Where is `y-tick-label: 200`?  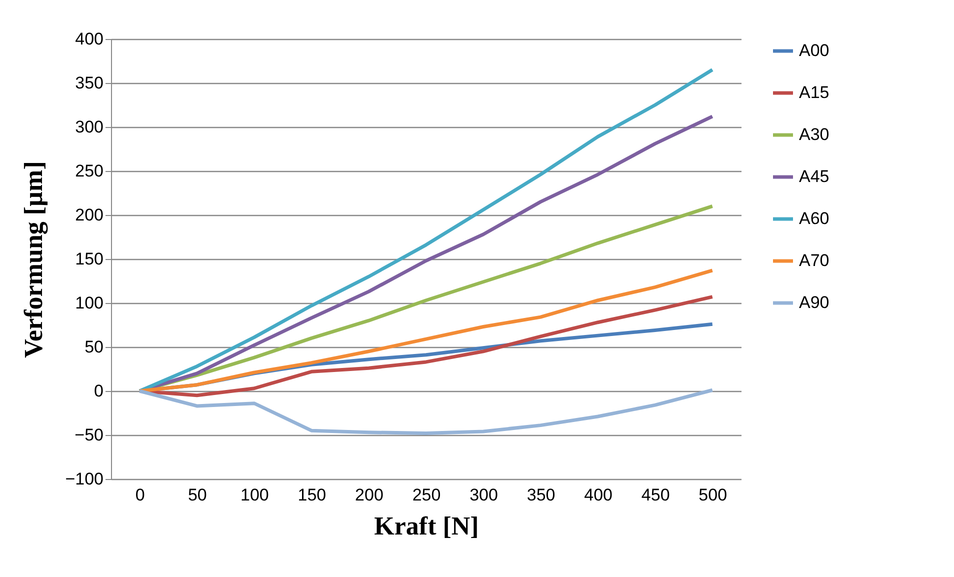
y-tick-label: 200 is located at coordinates (89, 215).